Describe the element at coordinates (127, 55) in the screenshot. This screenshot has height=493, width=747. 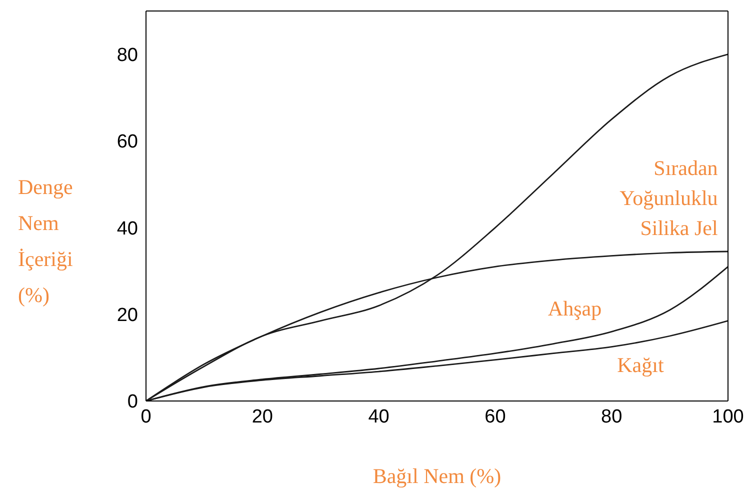
I see `y-tick-label: 80` at that location.